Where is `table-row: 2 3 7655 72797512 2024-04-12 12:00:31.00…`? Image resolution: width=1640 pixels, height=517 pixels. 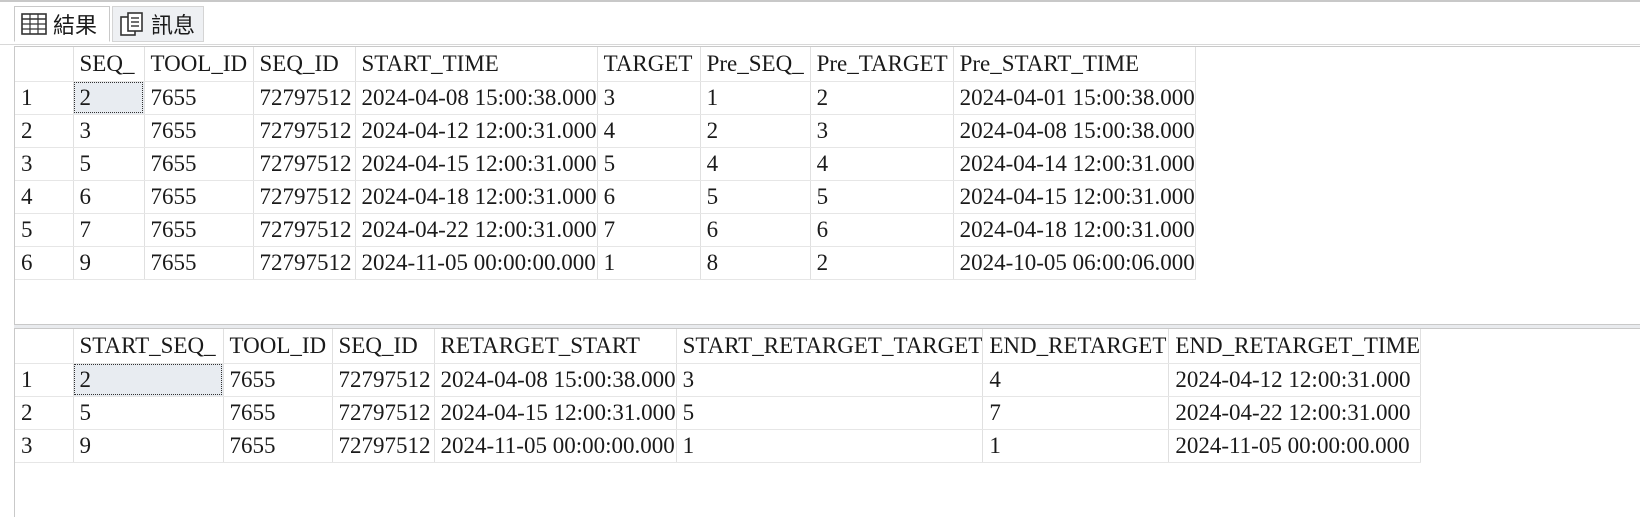
table-row: 2 3 7655 72797512 2024-04-12 12:00:31.00… is located at coordinates (605, 131).